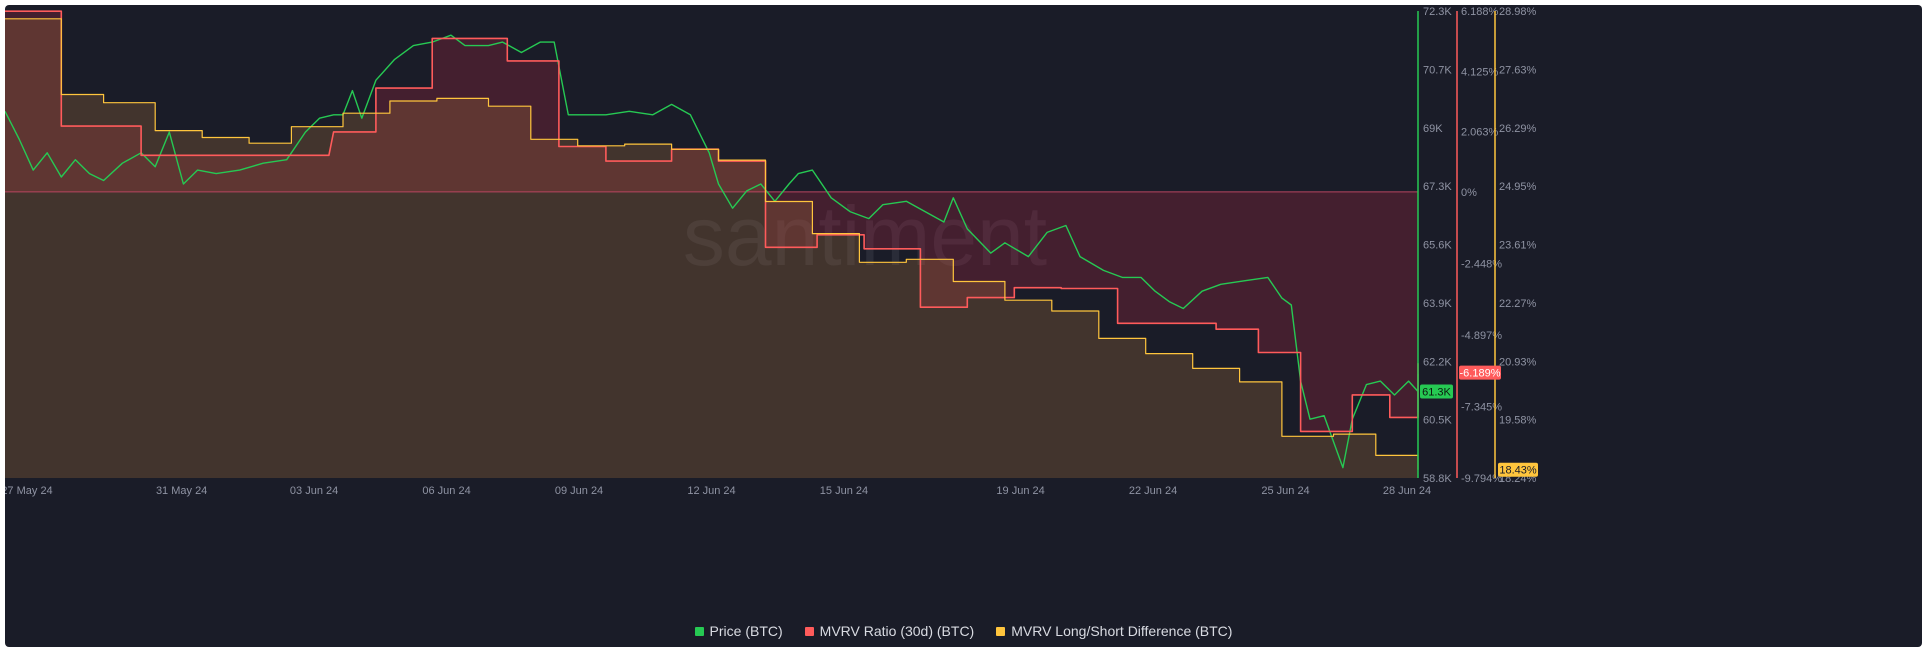 Image resolution: width=1927 pixels, height=652 pixels. Describe the element at coordinates (711, 491) in the screenshot. I see `x-tick-label: 12 Jun 24` at that location.